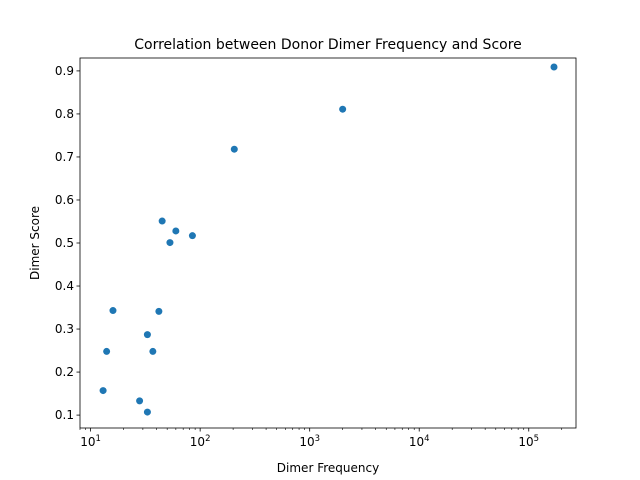 The height and width of the screenshot is (480, 640). I want to click on y-tick-label: 0.2, so click(64, 372).